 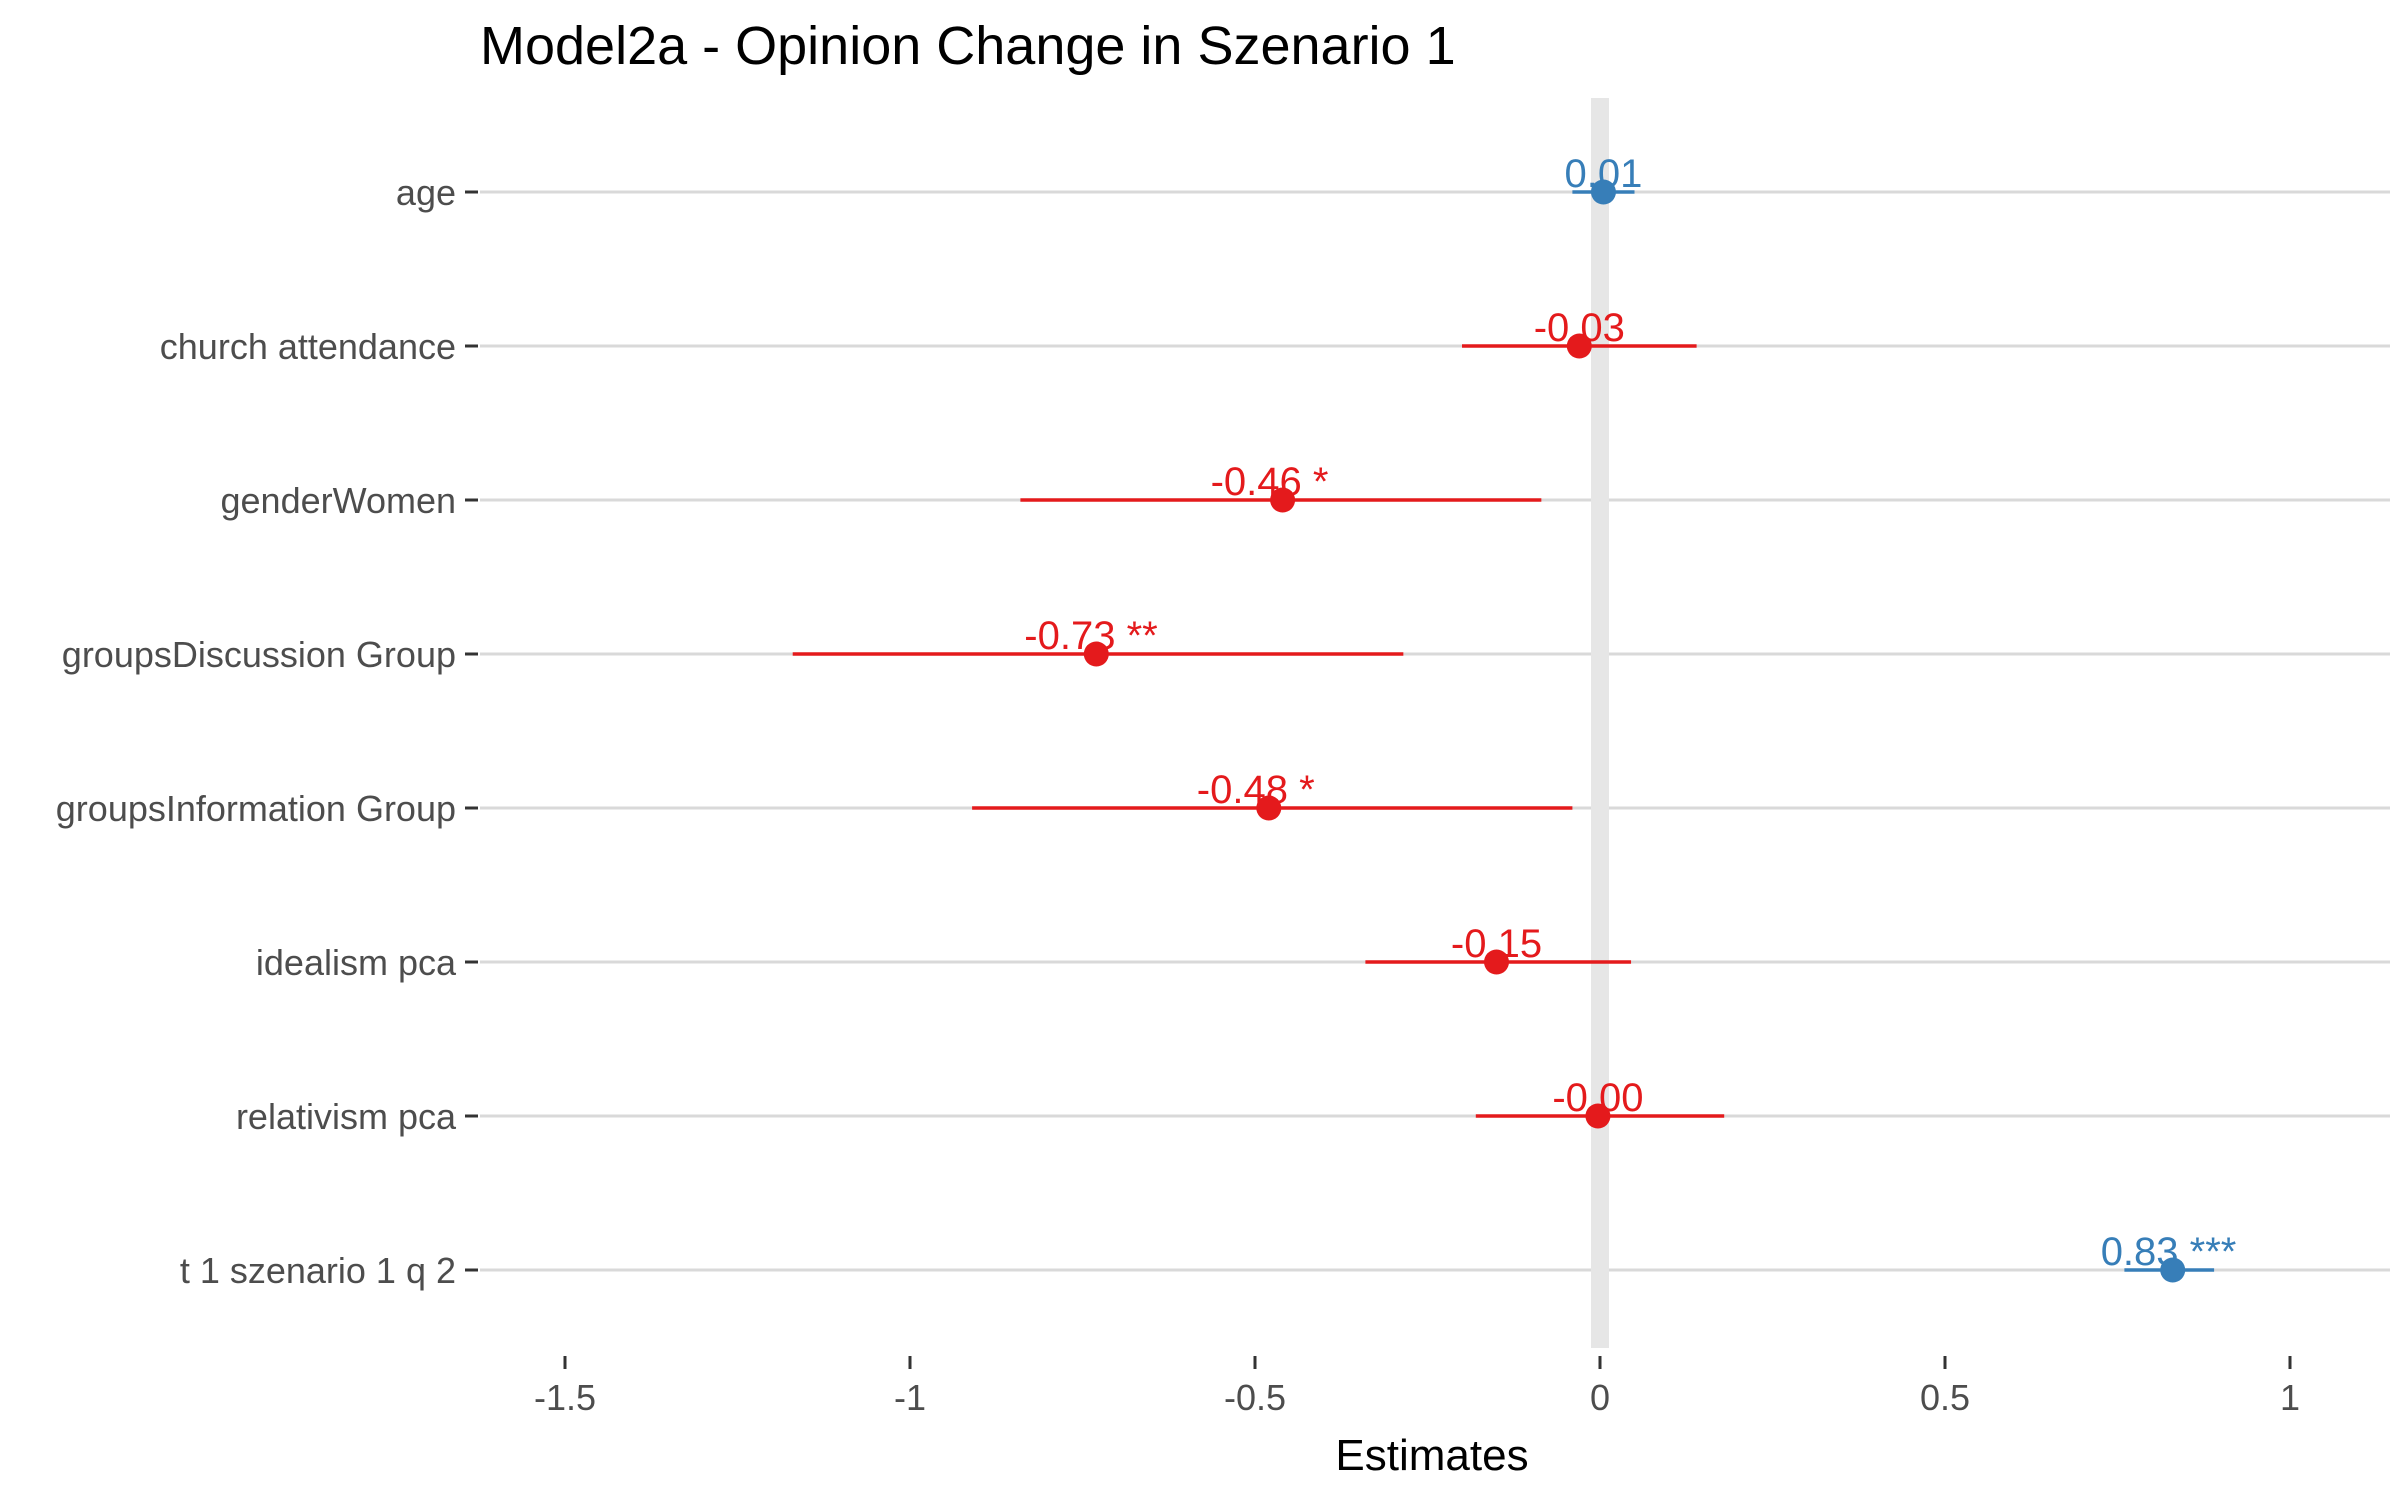 What do you see at coordinates (318, 1270) in the screenshot?
I see `y-tick-label: t 1 szenario 1 q 2` at bounding box center [318, 1270].